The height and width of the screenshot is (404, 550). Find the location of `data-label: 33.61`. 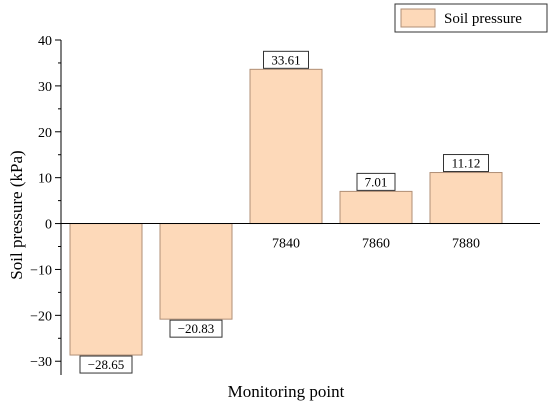

data-label: 33.61 is located at coordinates (286, 59).